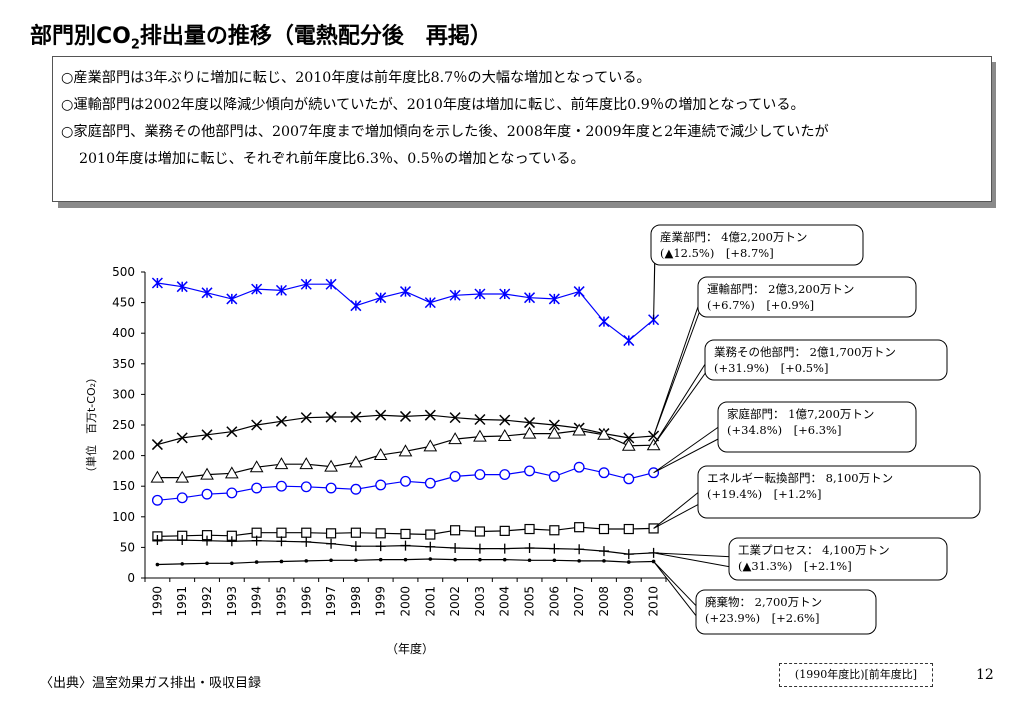 The width and height of the screenshot is (1023, 708). I want to click on x-tick-label: 1999, so click(381, 601).